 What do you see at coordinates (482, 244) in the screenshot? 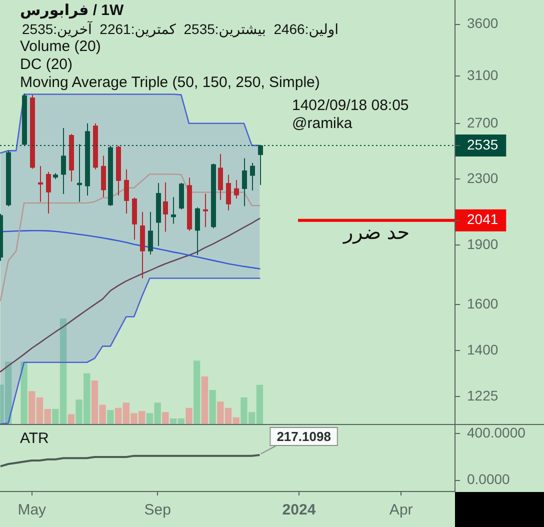
I see `y-tick-label: 1900` at bounding box center [482, 244].